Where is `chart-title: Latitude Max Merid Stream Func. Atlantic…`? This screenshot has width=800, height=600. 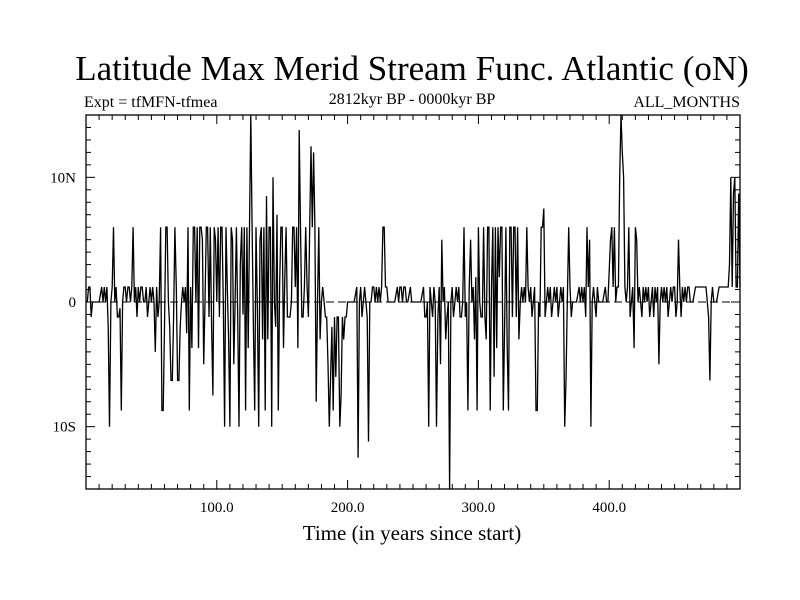 chart-title: Latitude Max Merid Stream Func. Atlantic… is located at coordinates (412, 68).